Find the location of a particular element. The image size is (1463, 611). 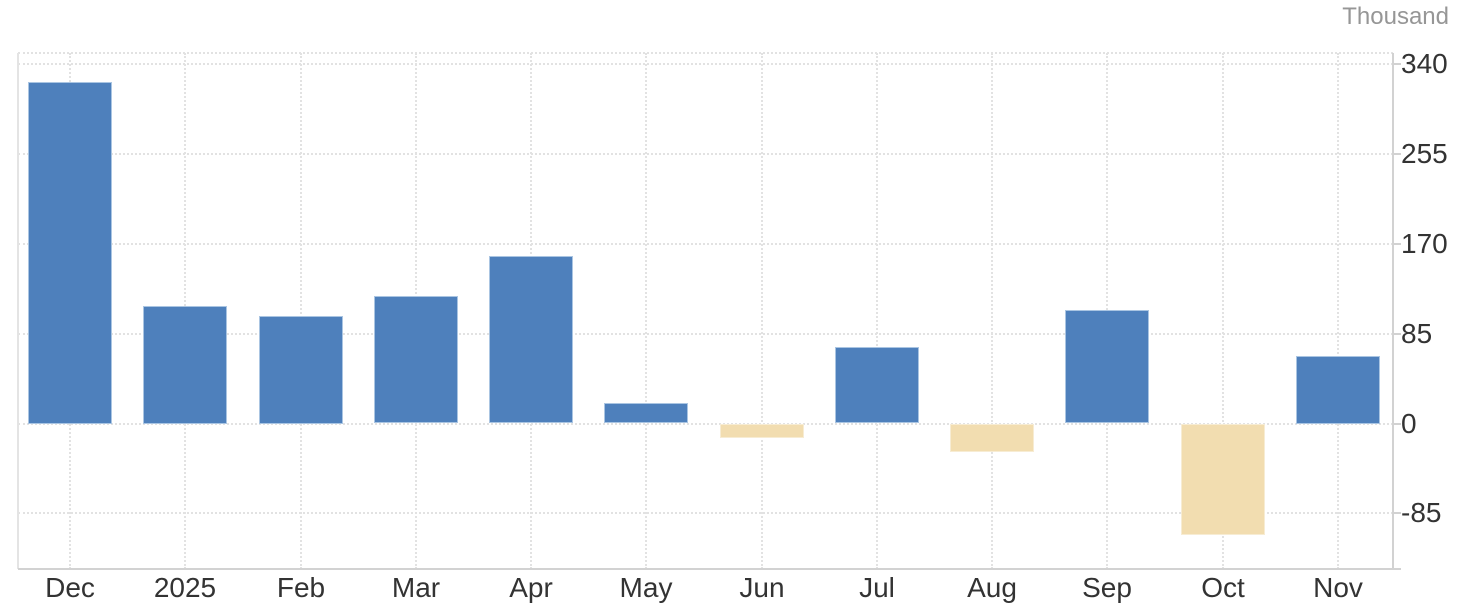

bar-aug is located at coordinates (992, 438).